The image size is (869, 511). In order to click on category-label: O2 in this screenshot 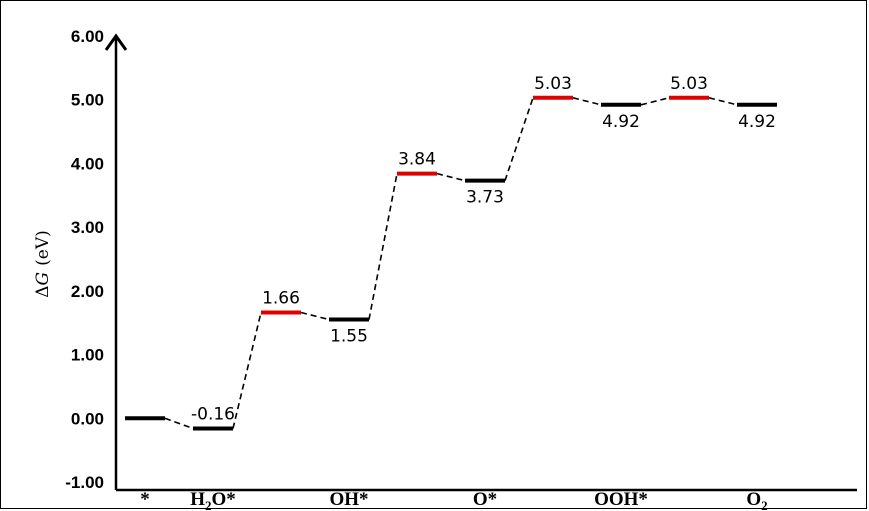, I will do `click(756, 500)`.